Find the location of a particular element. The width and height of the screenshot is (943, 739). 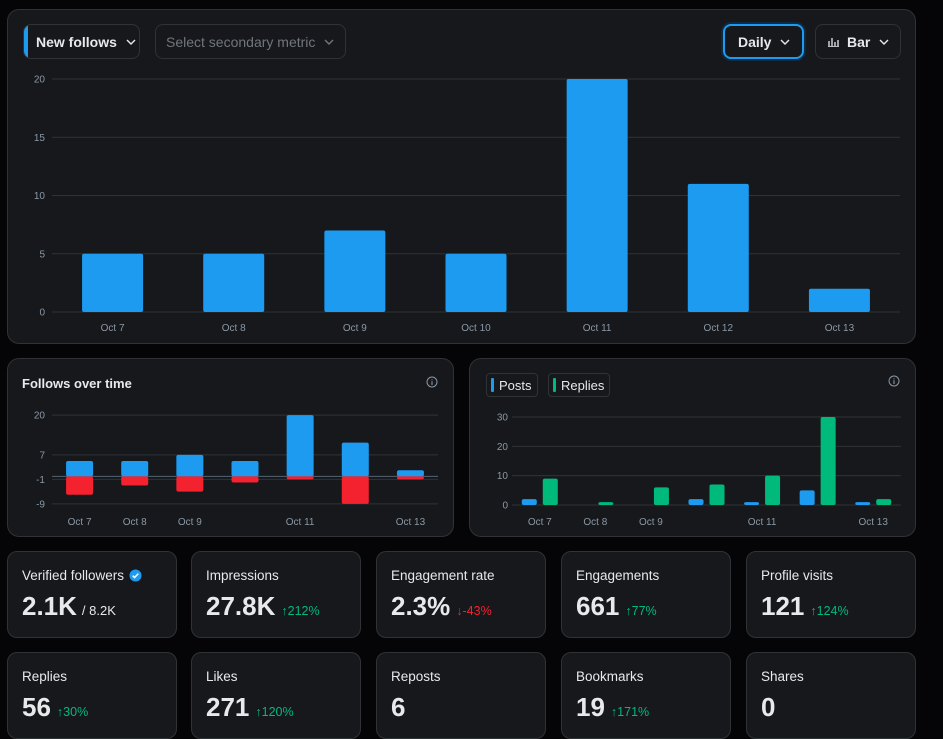

x-tick-label: Oct 8 is located at coordinates (595, 522).